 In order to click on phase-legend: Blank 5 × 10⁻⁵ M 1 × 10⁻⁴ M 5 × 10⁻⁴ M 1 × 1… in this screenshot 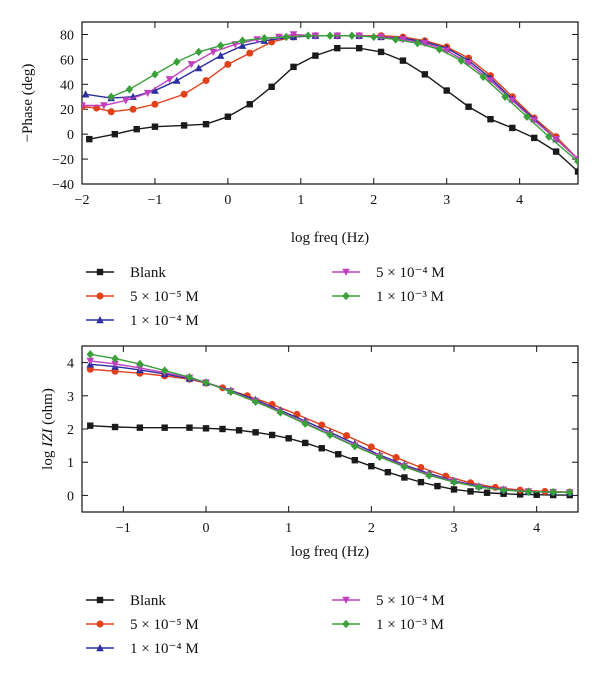, I will do `click(265, 297)`.